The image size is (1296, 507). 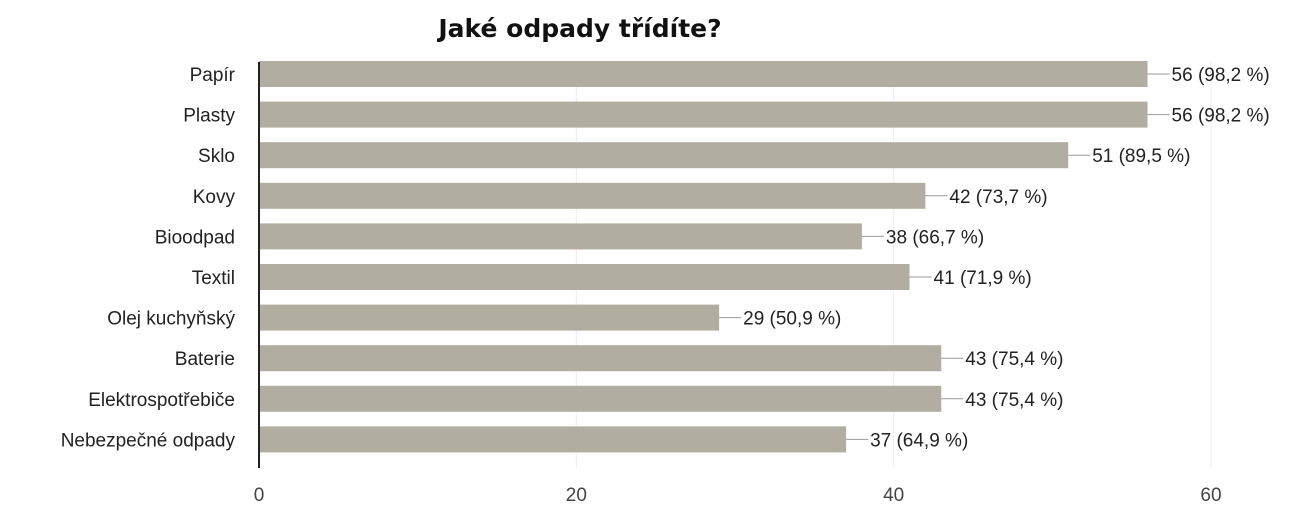 What do you see at coordinates (216, 156) in the screenshot?
I see `category-label: Sklo` at bounding box center [216, 156].